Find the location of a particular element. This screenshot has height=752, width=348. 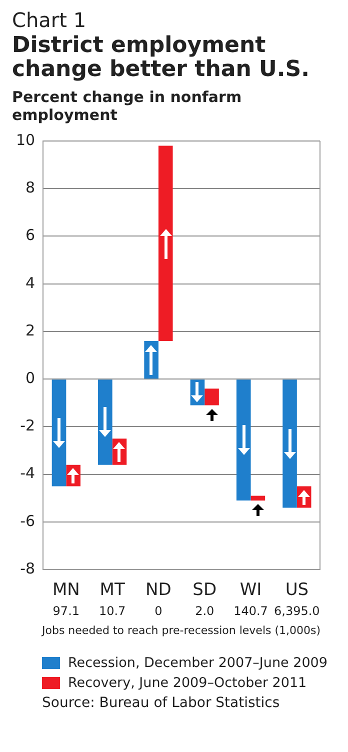

source-note: Source: Bureau of Labor Statistics is located at coordinates (161, 703).